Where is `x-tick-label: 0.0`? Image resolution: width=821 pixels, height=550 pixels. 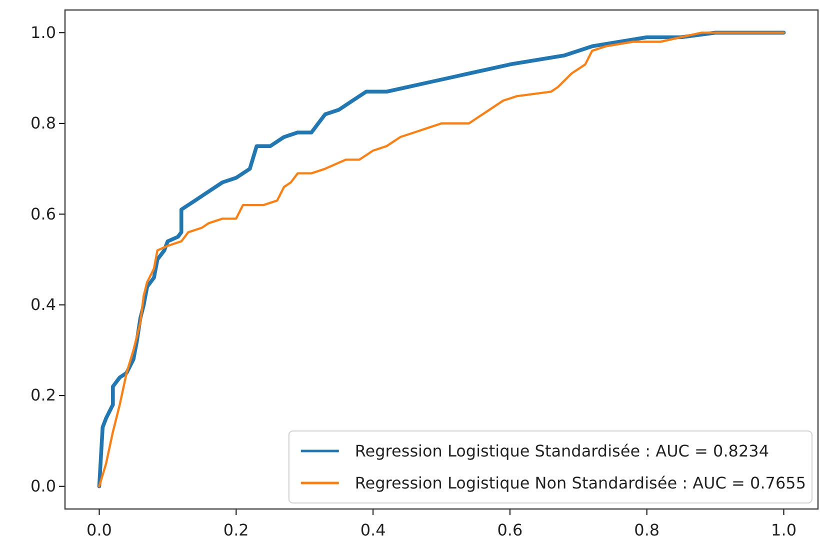 x-tick-label: 0.0 is located at coordinates (99, 530).